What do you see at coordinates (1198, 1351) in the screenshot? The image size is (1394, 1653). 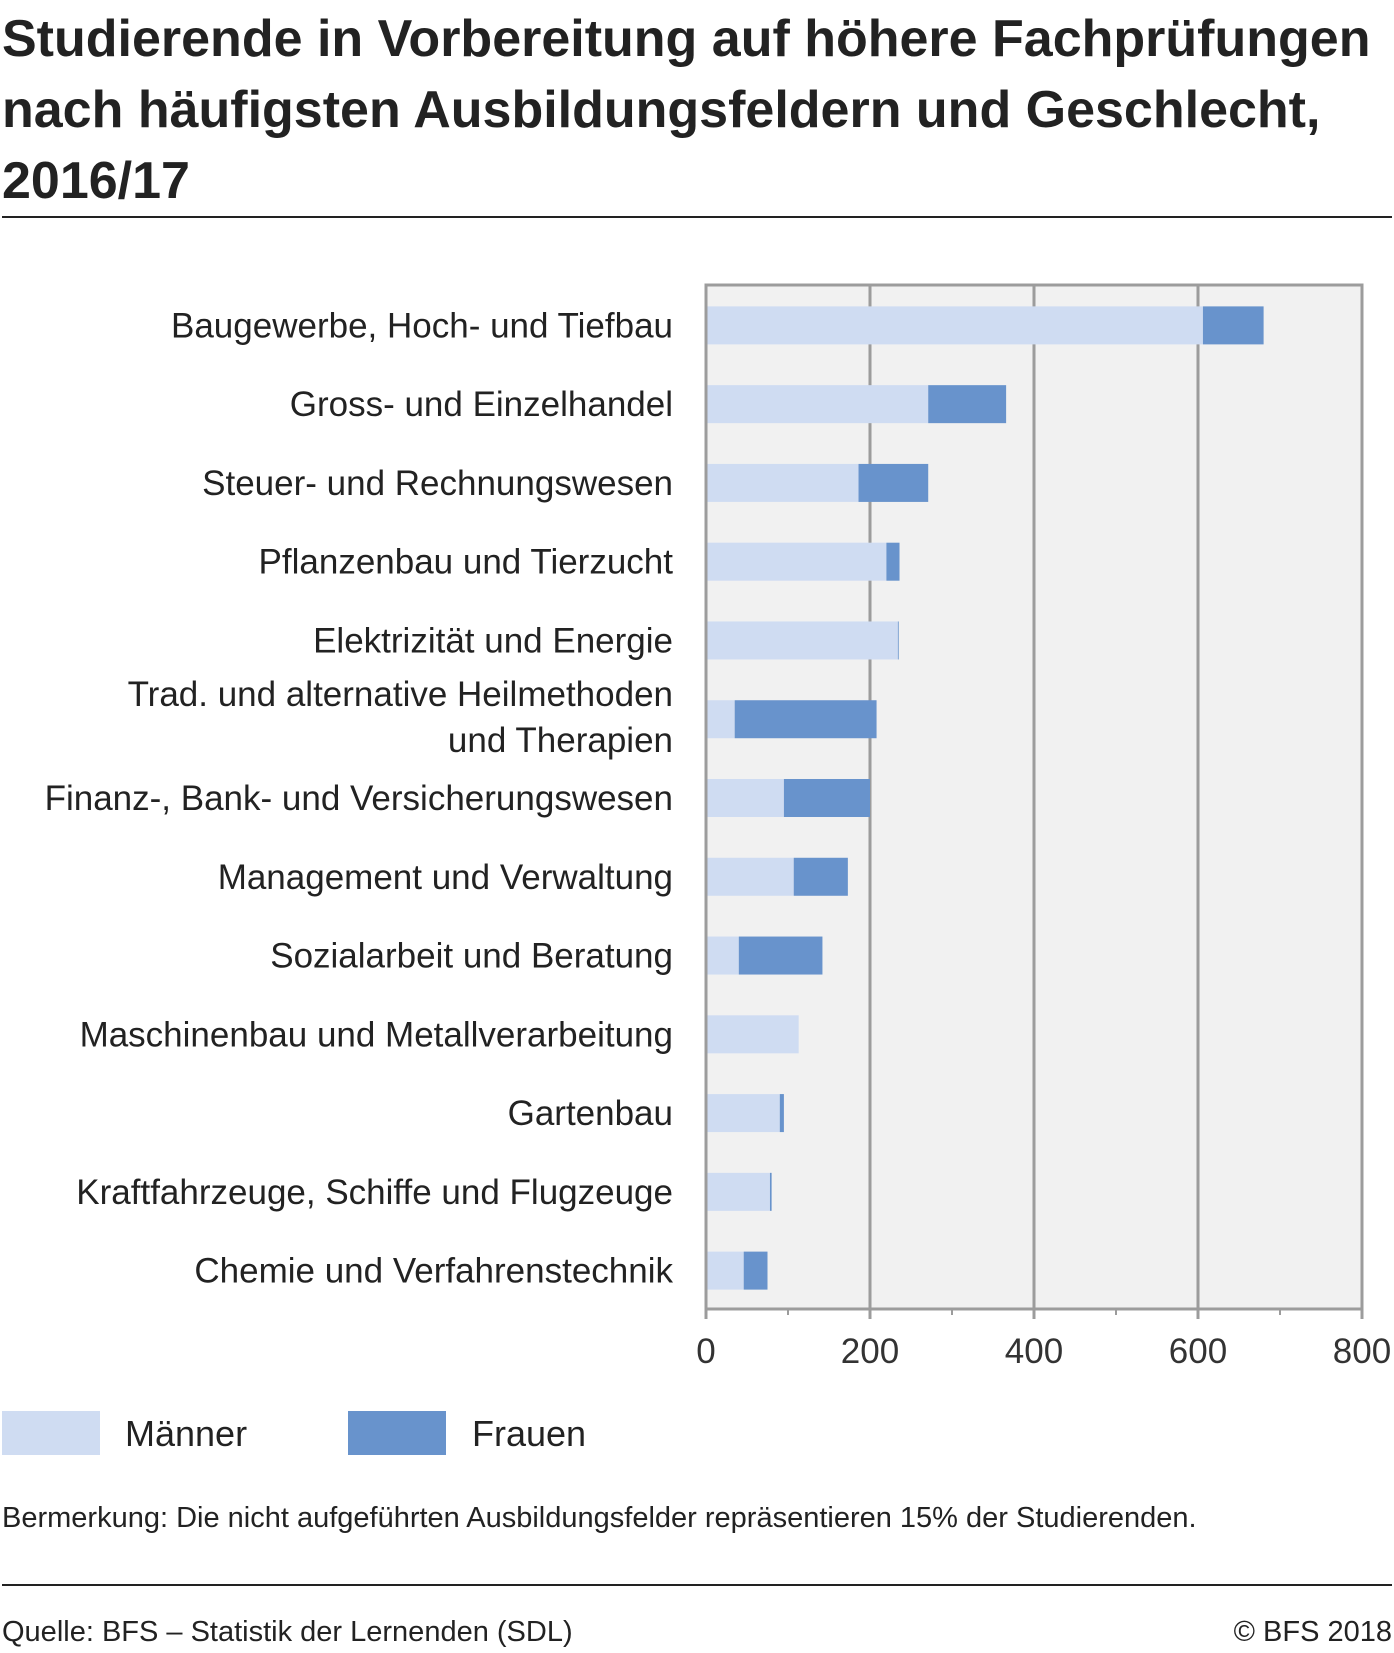 I see `x-tick-label: 600` at bounding box center [1198, 1351].